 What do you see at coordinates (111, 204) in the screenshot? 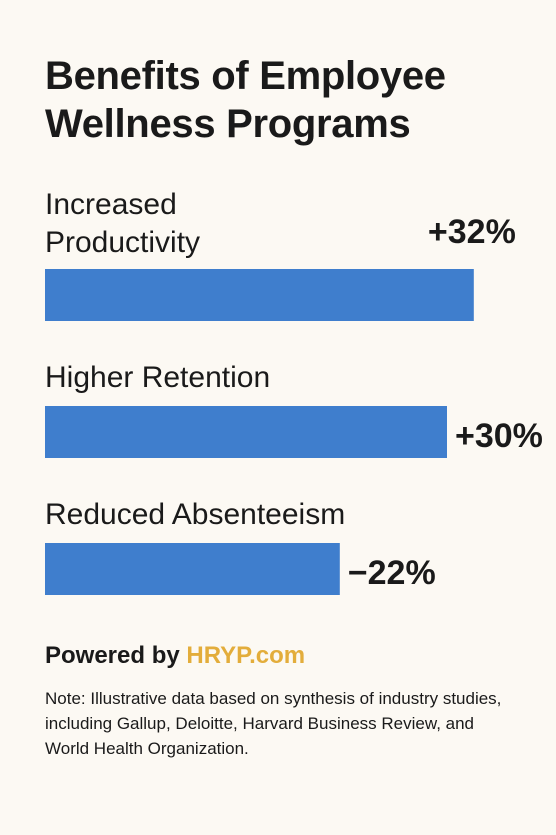
I see `category-label-increased-productivity: Increased` at bounding box center [111, 204].